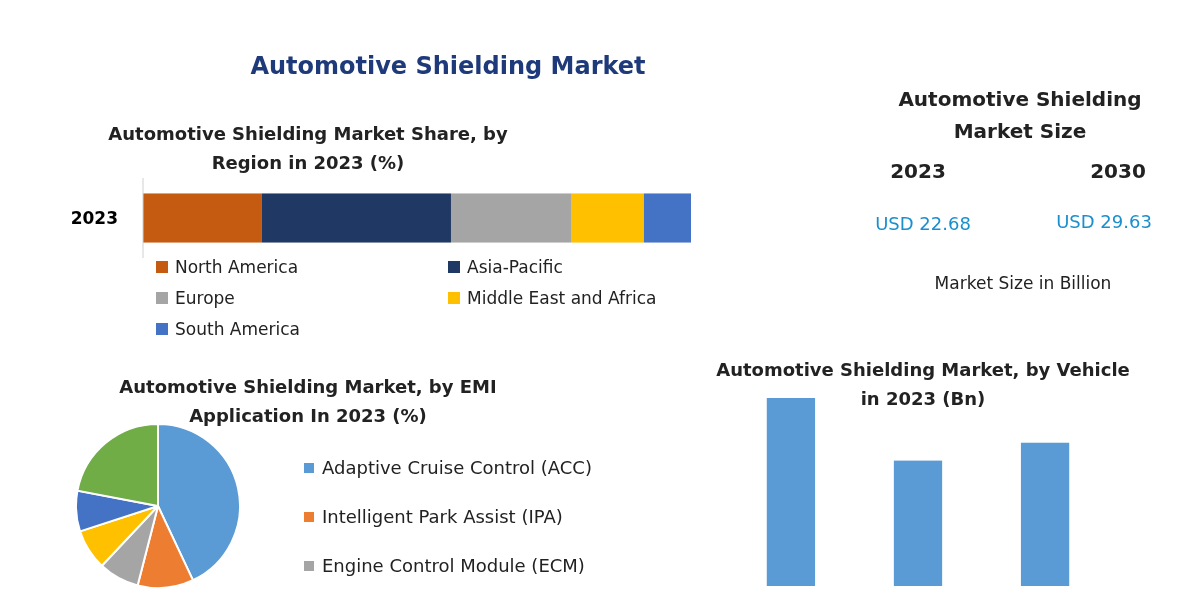  Describe the element at coordinates (308, 401) in the screenshot. I see `chart-title: Automotive Shielding Market, by EMI Application In 2023 (%)` at that location.